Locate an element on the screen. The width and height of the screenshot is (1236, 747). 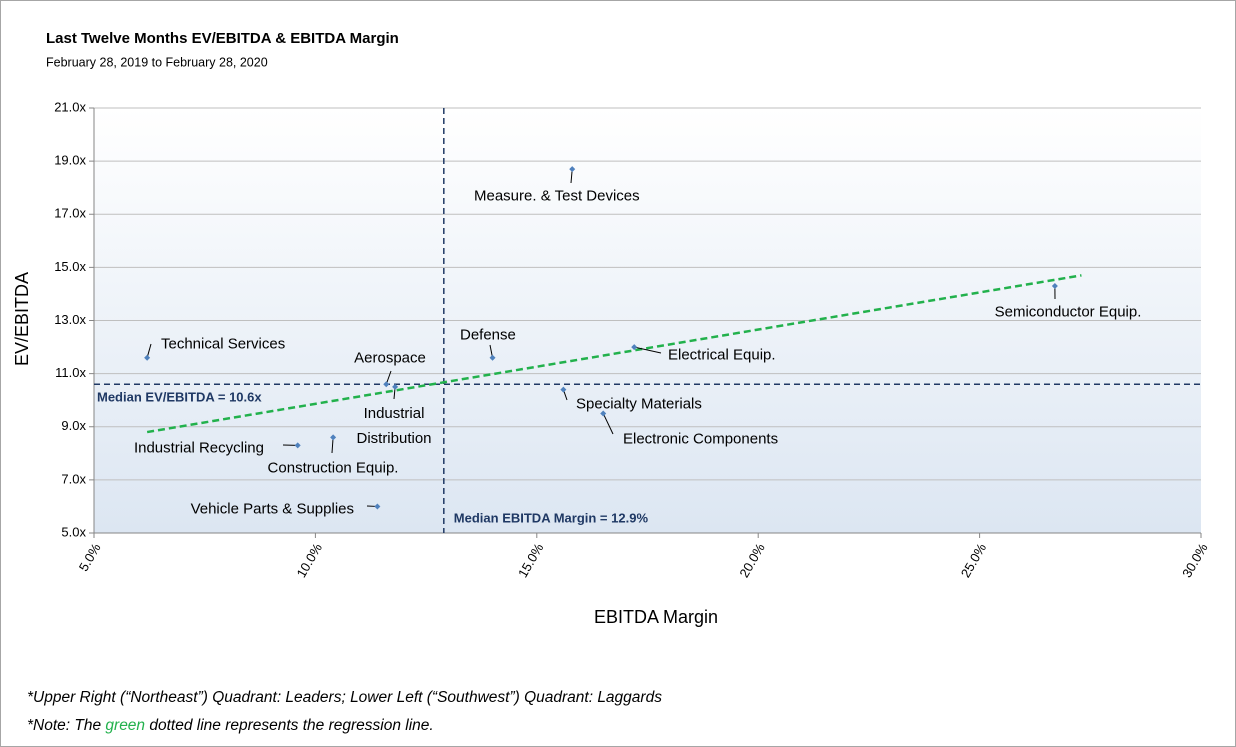
x-tick-label: 20.0% is located at coordinates (752, 560).